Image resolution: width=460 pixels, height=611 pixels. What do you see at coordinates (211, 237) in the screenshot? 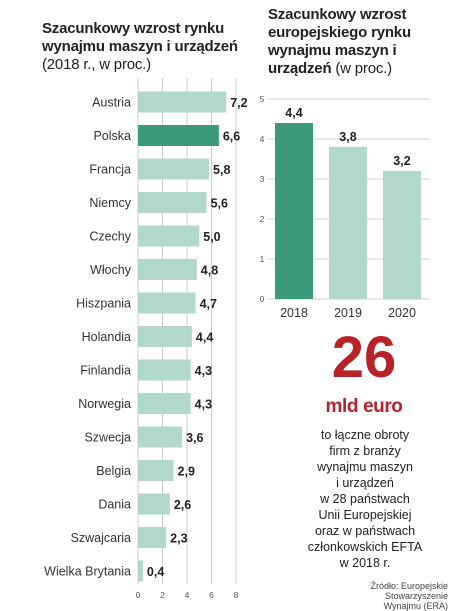
I see `value-label: 5,0` at bounding box center [211, 237].